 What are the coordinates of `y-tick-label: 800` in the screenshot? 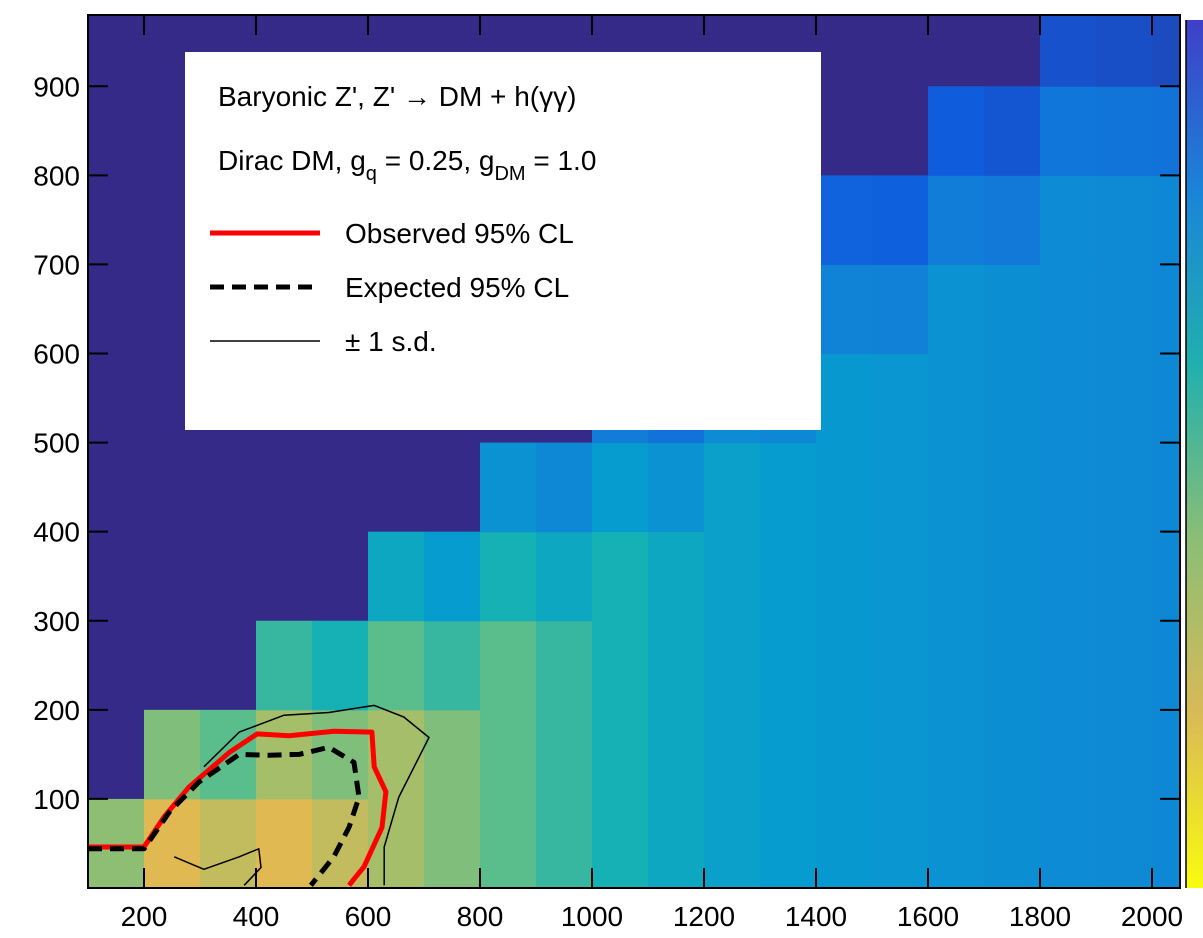 It's located at (56, 175).